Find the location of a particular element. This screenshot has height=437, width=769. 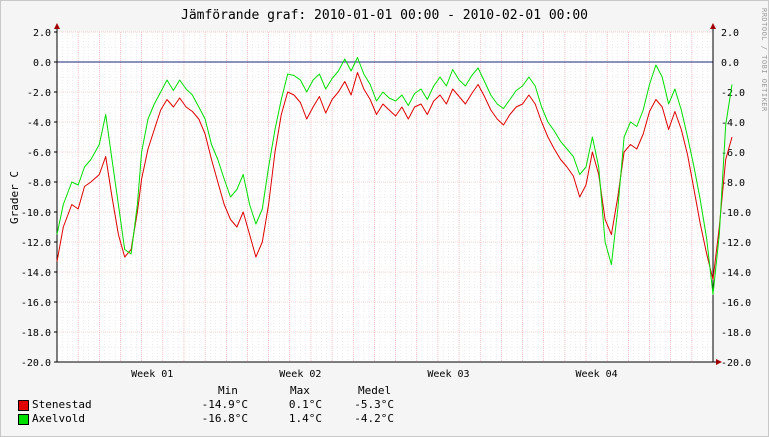

legend-avg: -4.2°C is located at coordinates (374, 418).